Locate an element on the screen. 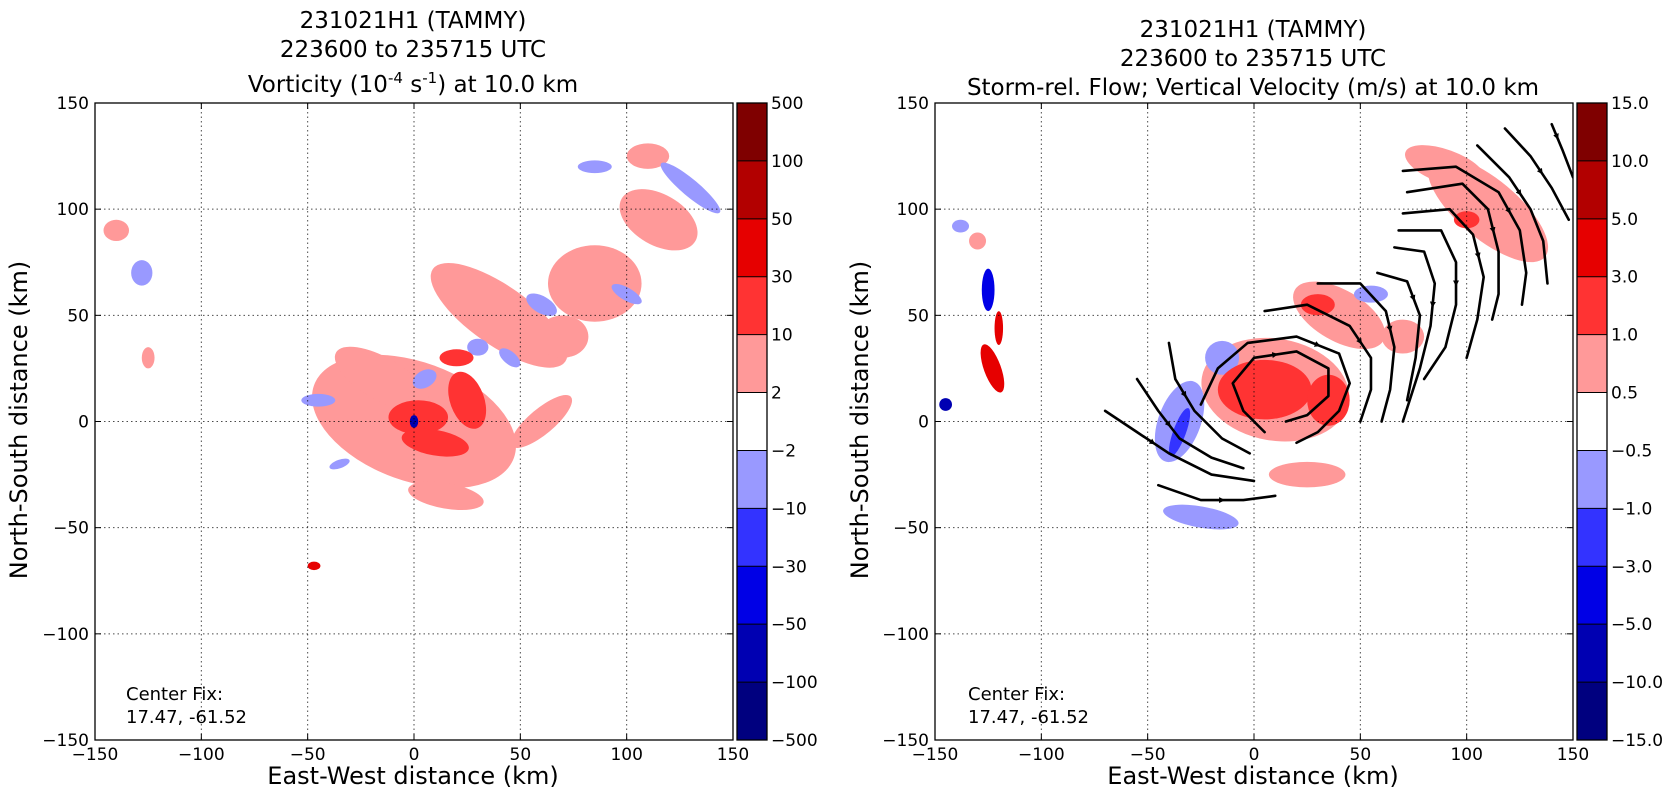 The width and height of the screenshot is (1677, 801). velocity-center-fix-value: 17.47, -61.52 is located at coordinates (1028, 717).